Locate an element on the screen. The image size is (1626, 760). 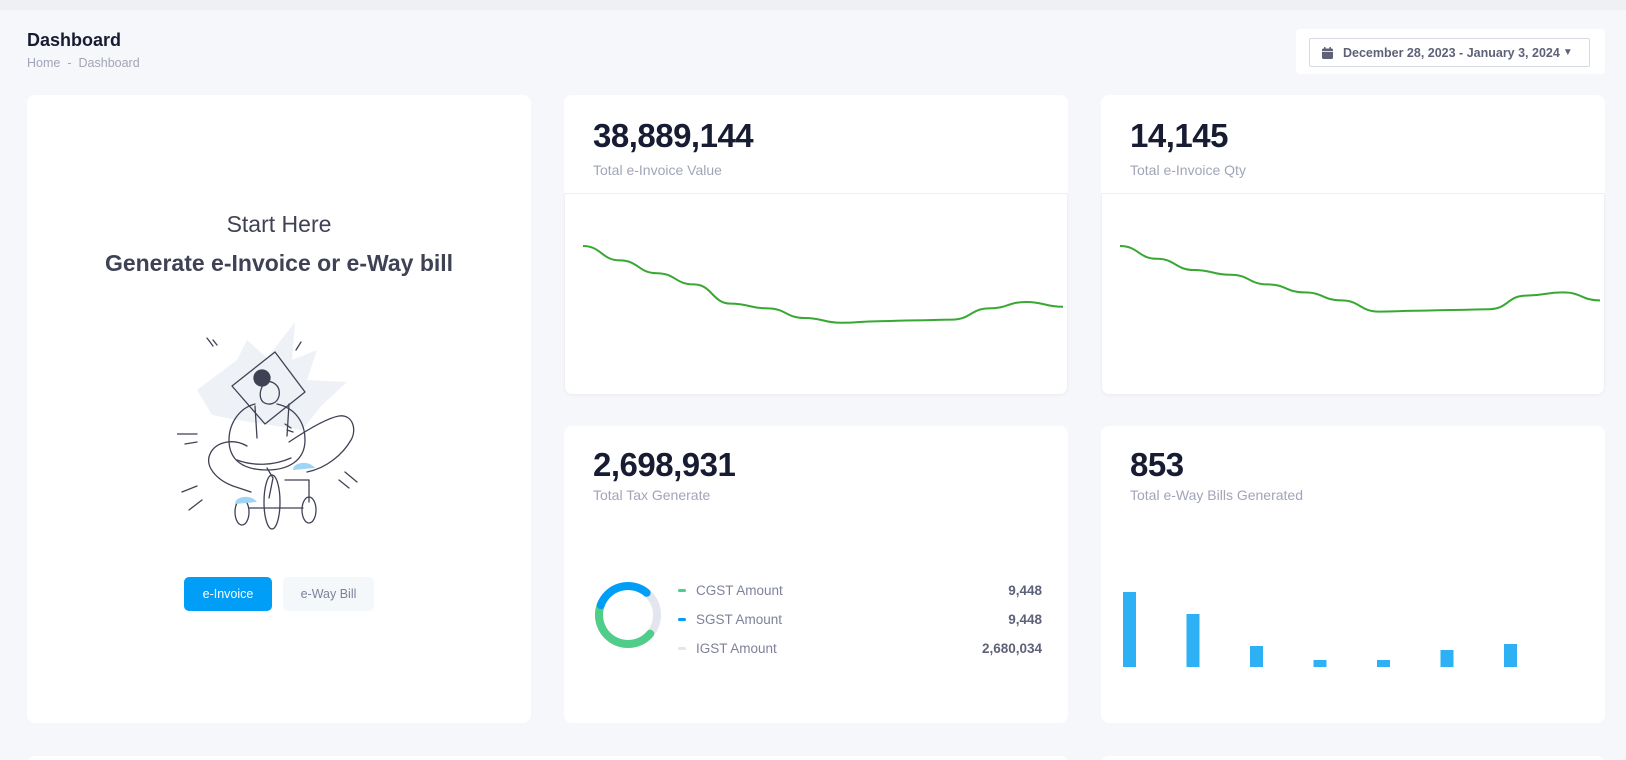
invoice-value-chart is located at coordinates (816, 294).